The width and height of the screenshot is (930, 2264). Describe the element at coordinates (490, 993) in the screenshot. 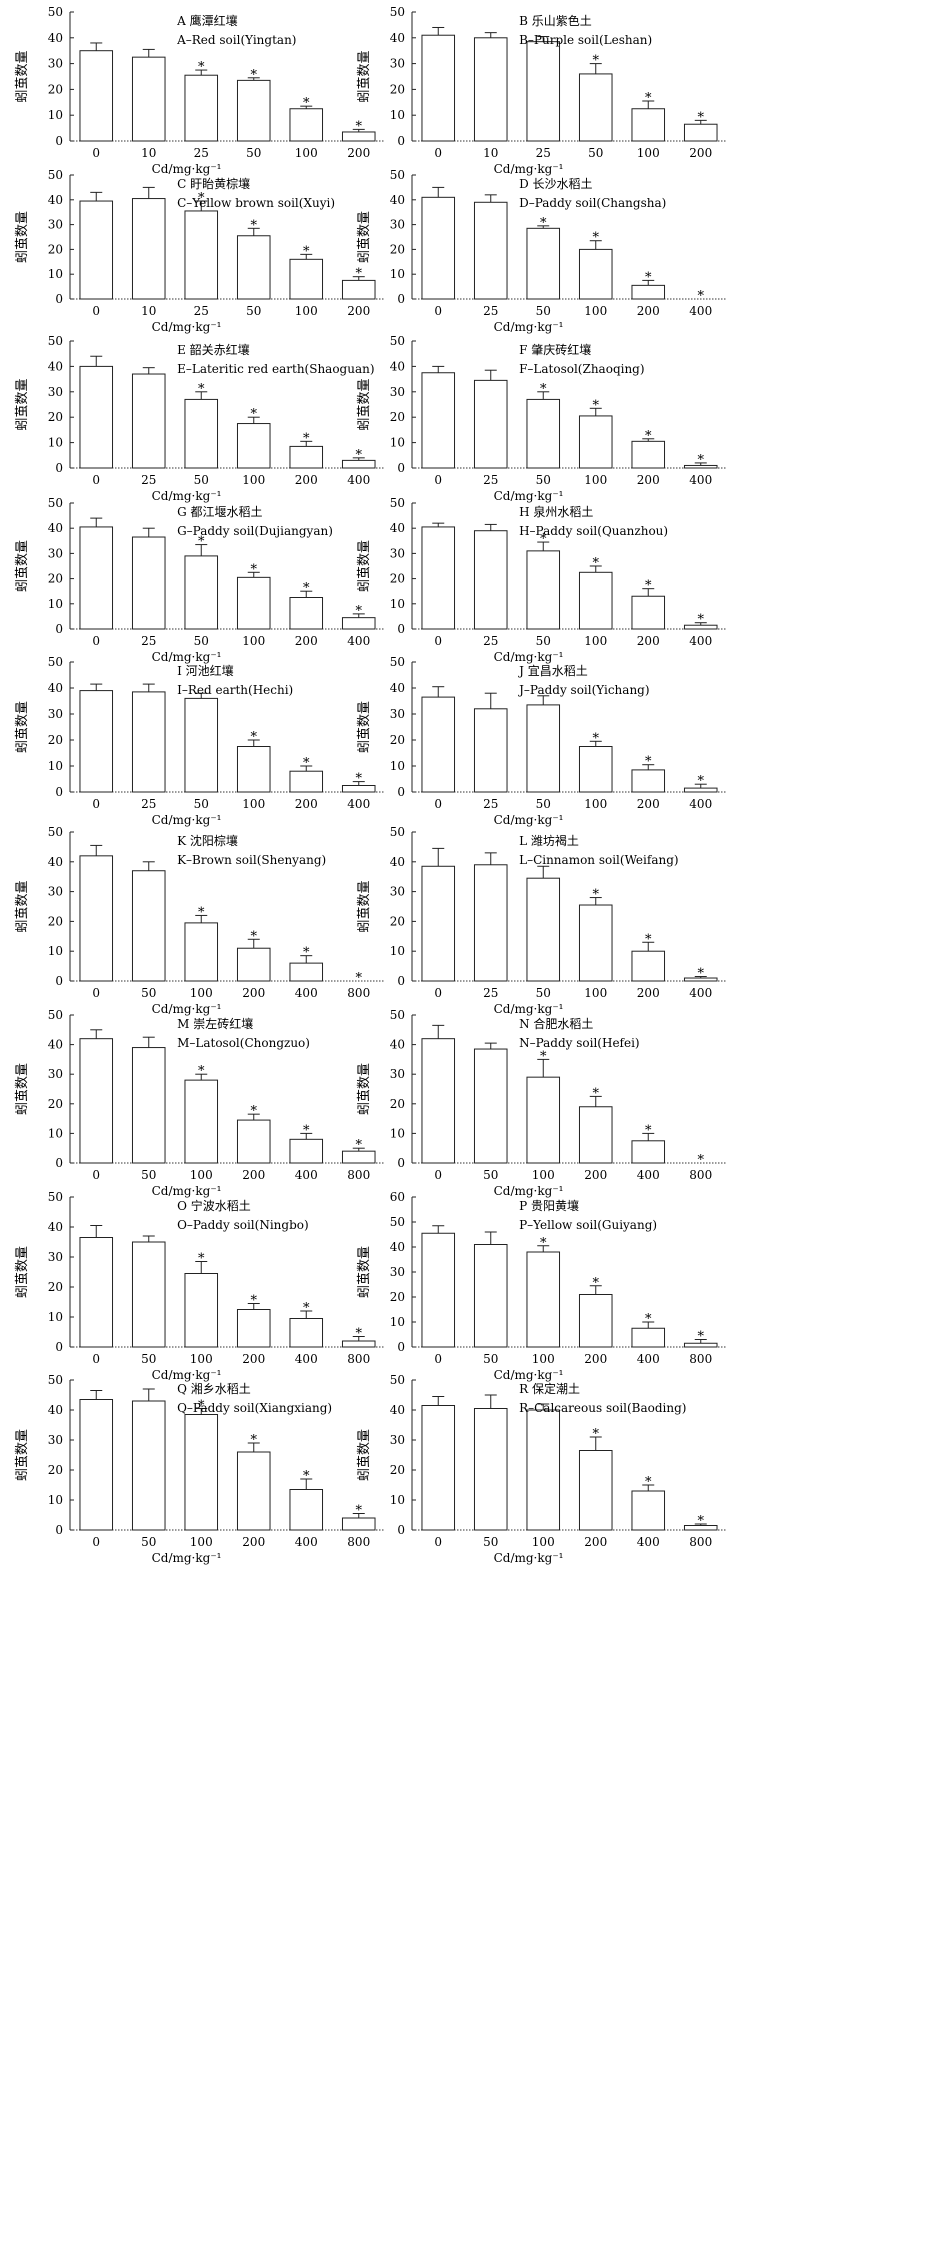

I see `x-tick-label: 25` at that location.